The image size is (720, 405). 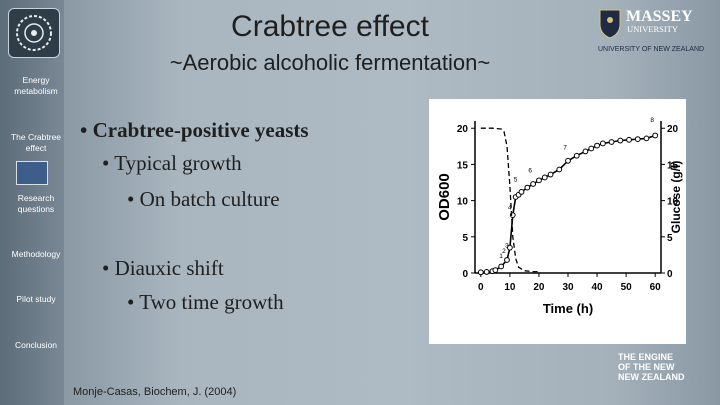 I want to click on chart-annotation: 5, so click(x=516, y=179).